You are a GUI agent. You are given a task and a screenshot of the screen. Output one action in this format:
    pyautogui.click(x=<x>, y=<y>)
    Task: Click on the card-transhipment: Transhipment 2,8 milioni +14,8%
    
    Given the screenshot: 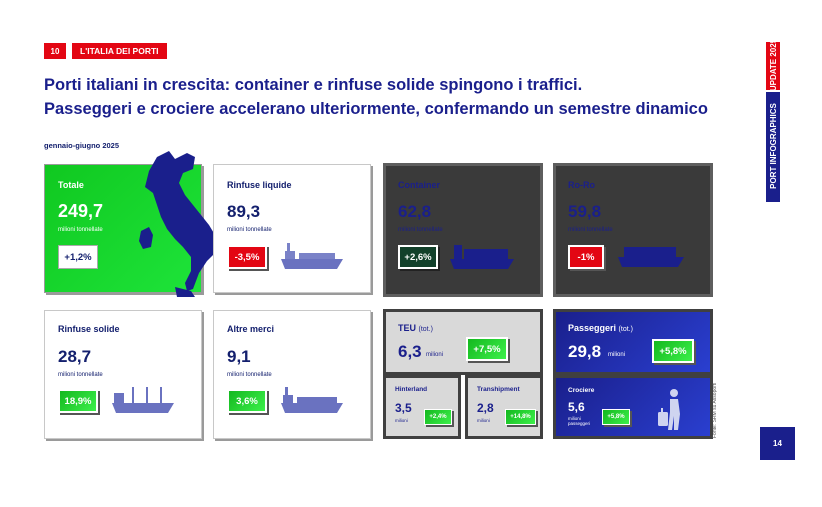 What is the action you would take?
    pyautogui.click(x=504, y=407)
    